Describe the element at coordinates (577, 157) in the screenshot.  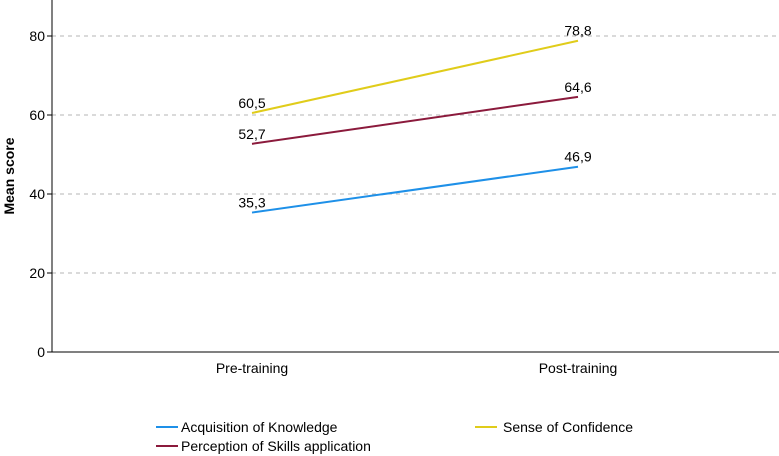
I see `data-label-knowledge-1: 46,9` at that location.